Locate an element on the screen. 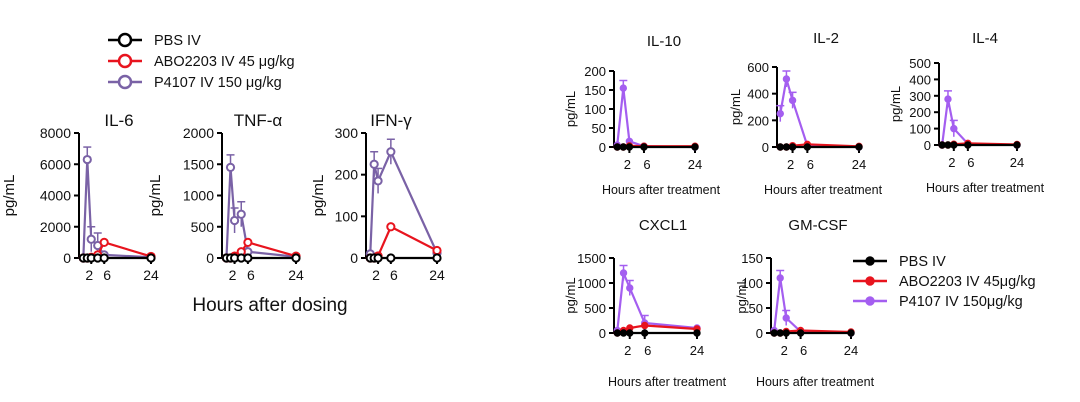  legend-label: ABO2203 IV 45μg/kg is located at coordinates (967, 282).